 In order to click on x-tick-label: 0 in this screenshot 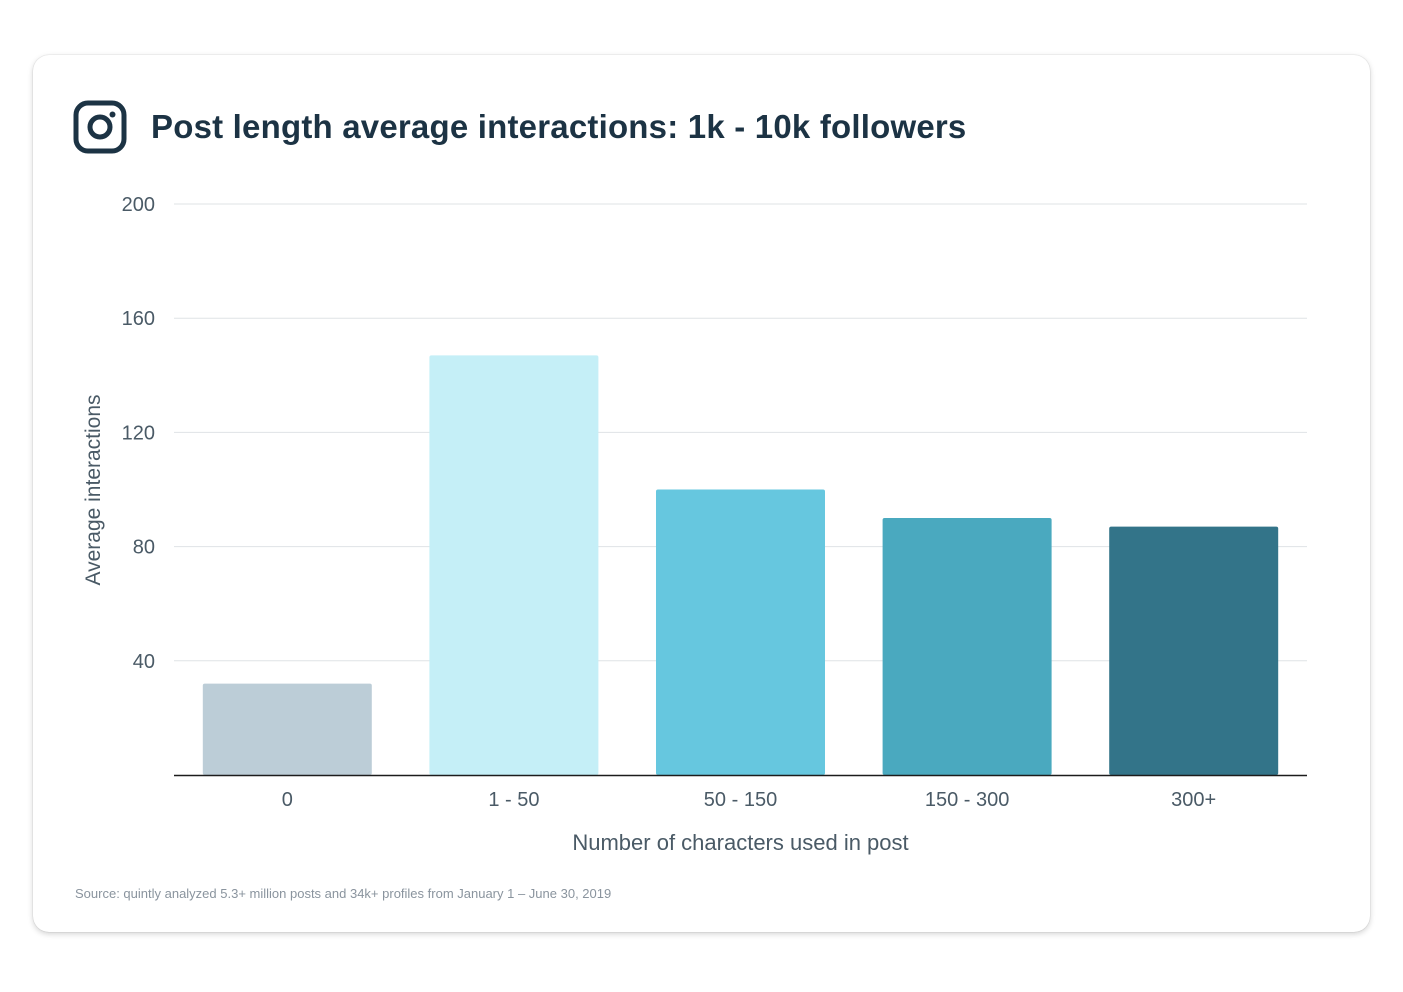, I will do `click(287, 800)`.